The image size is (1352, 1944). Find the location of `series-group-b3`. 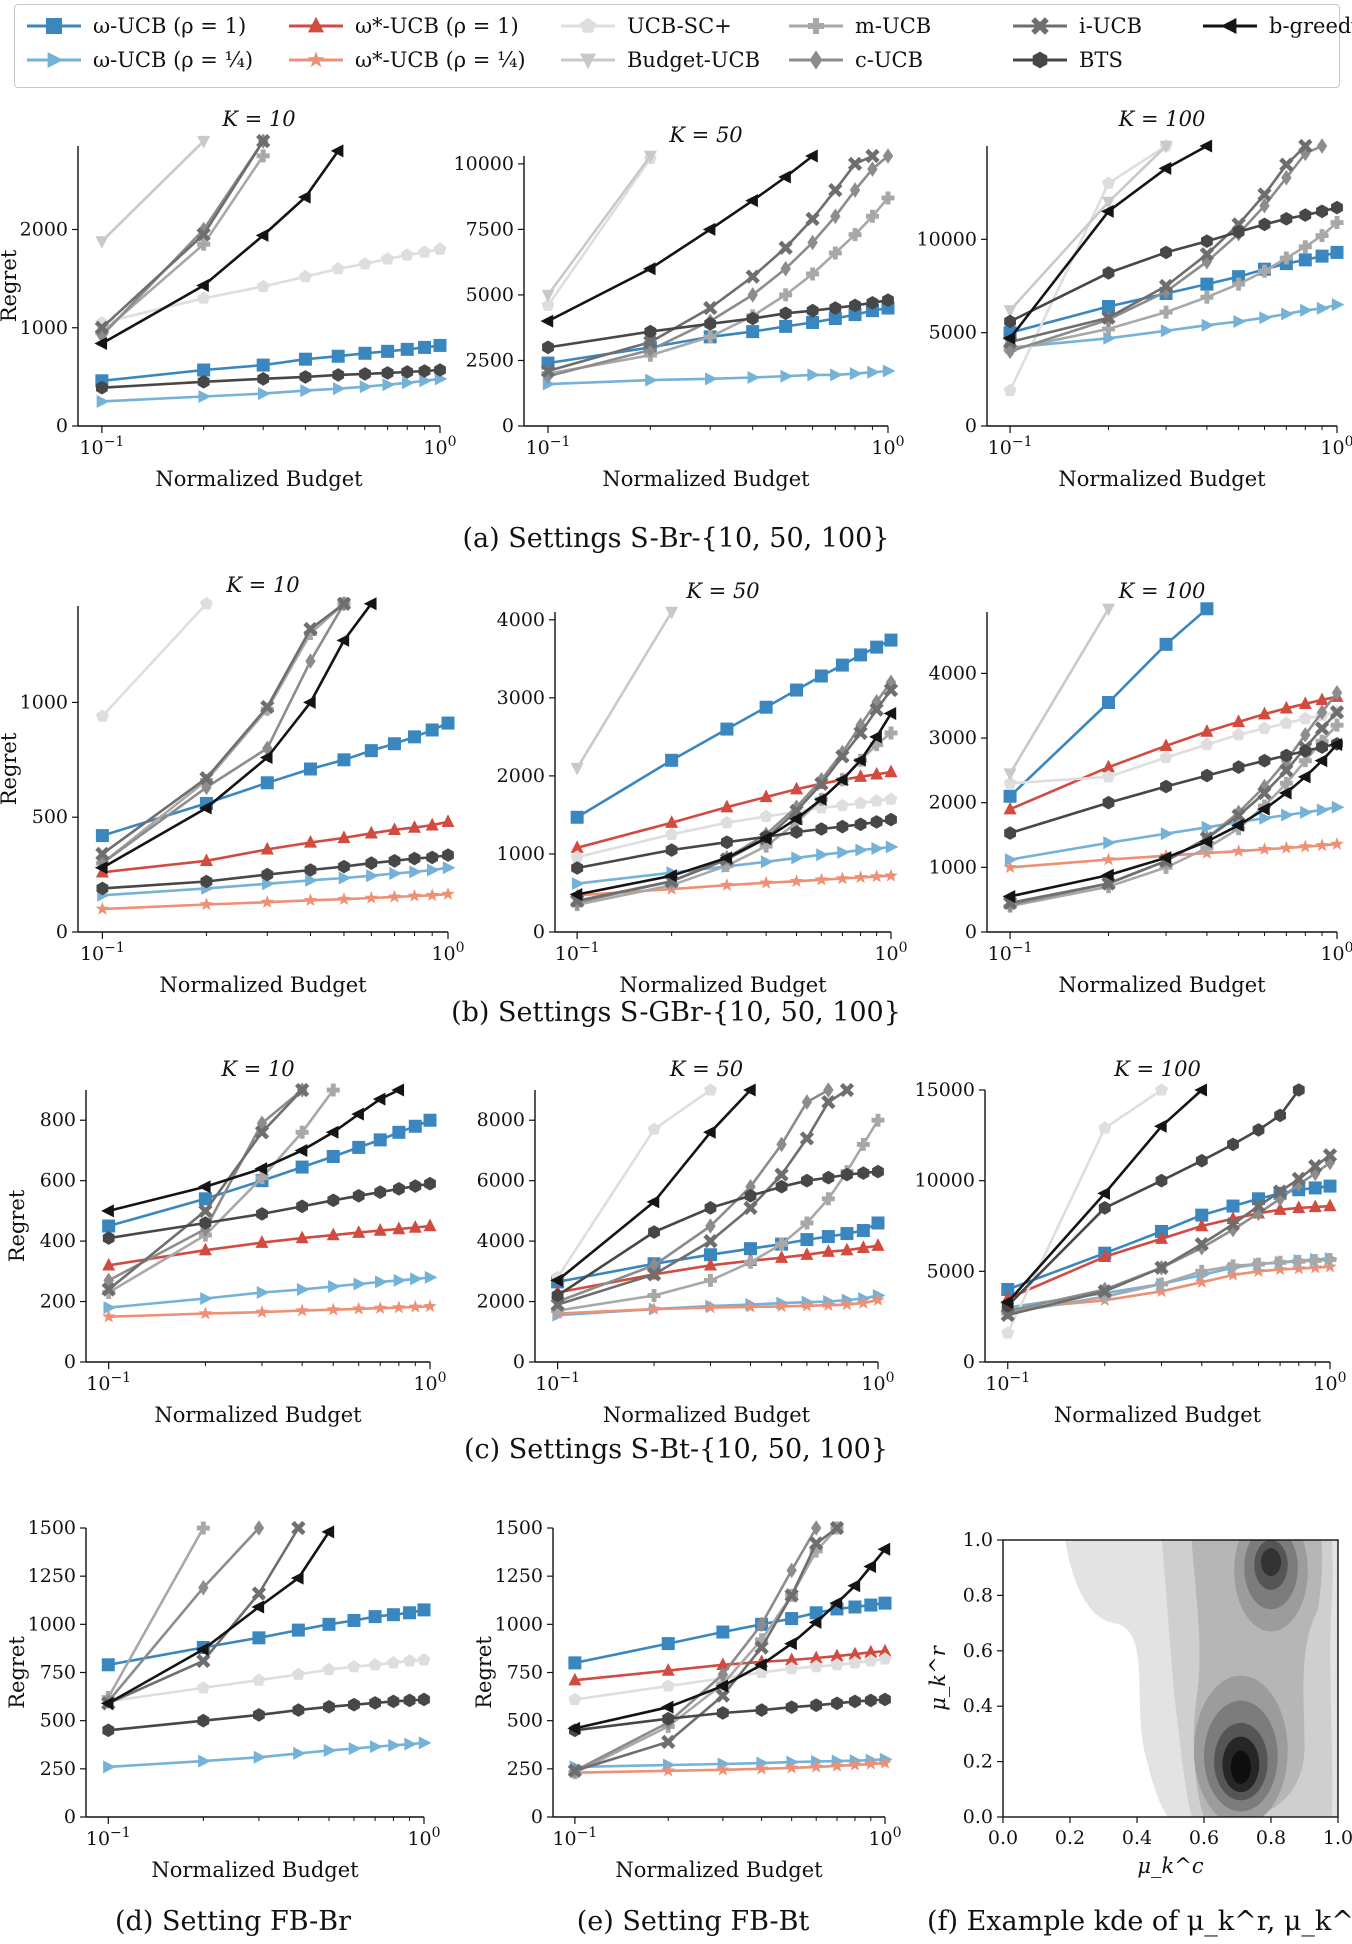

series-group-b3 is located at coordinates (1173, 757).